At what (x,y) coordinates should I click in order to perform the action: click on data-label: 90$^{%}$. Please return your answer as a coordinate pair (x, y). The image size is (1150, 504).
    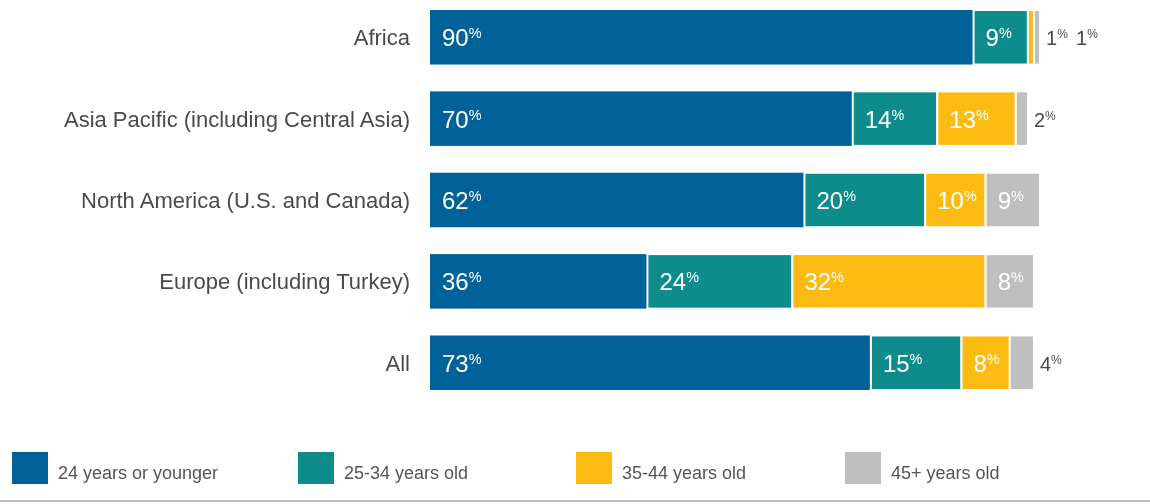
    Looking at the image, I should click on (462, 38).